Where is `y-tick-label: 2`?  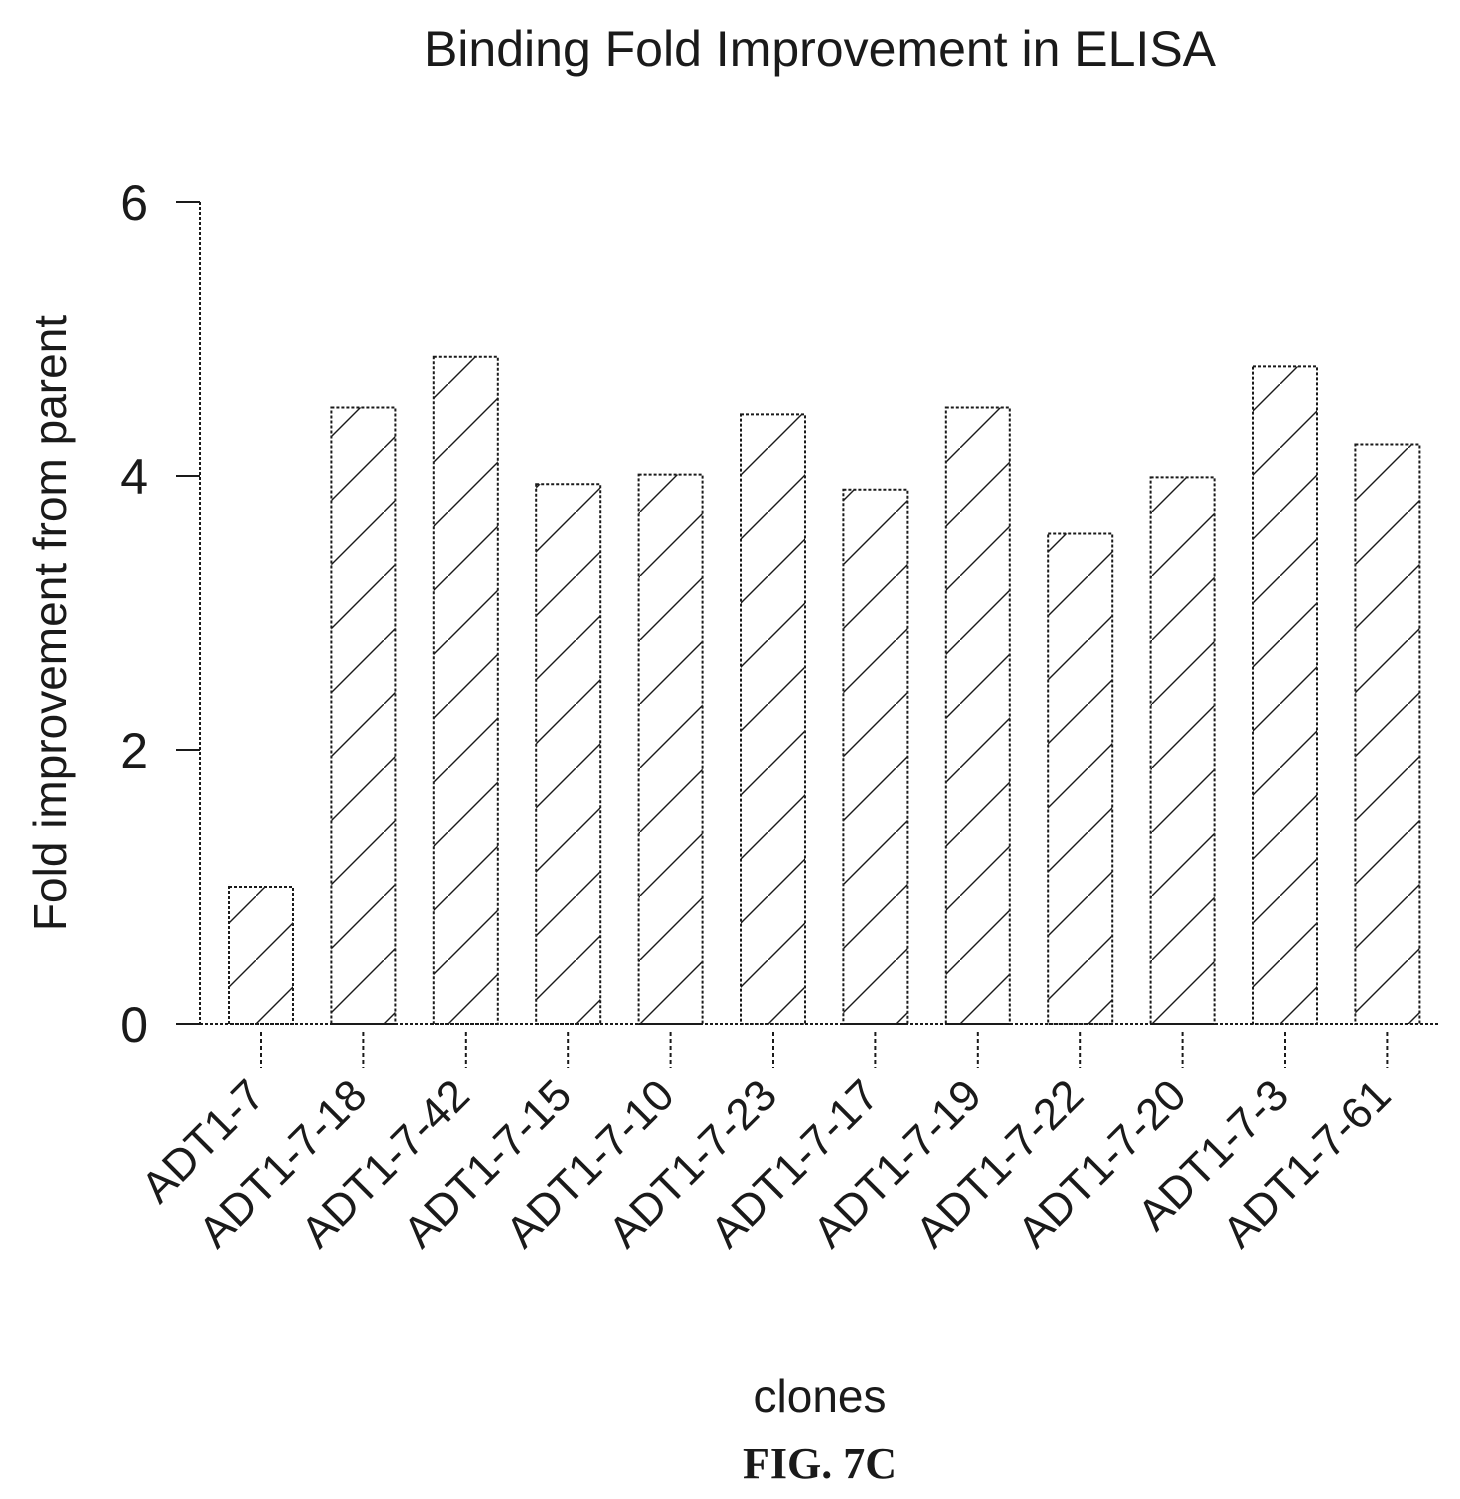 y-tick-label: 2 is located at coordinates (134, 751).